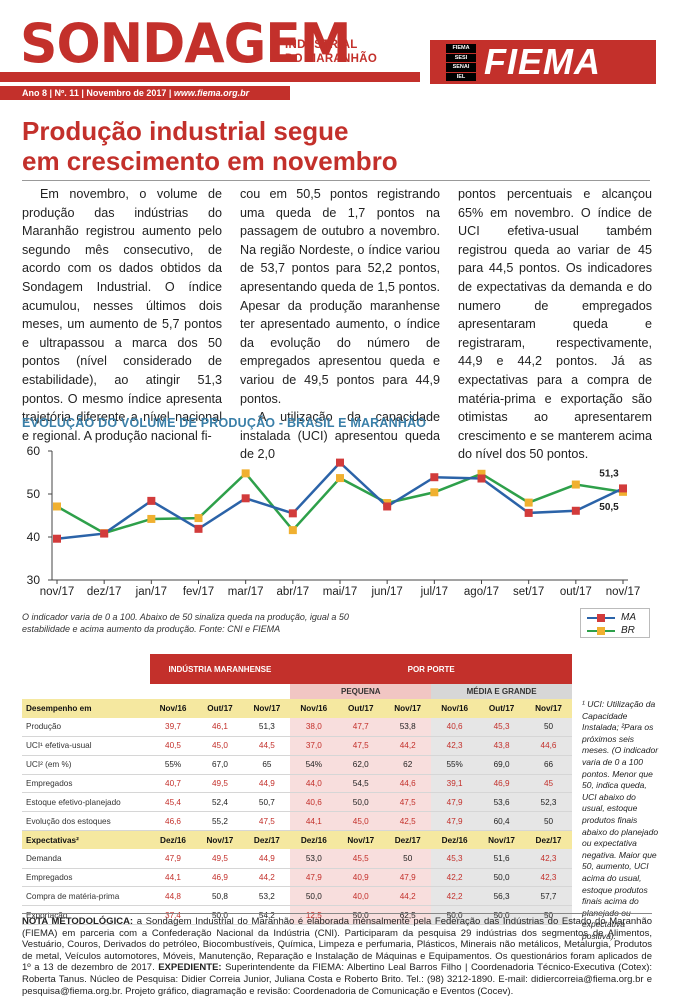 The height and width of the screenshot is (1000, 673). I want to click on y-tick-label: 50, so click(34, 494).